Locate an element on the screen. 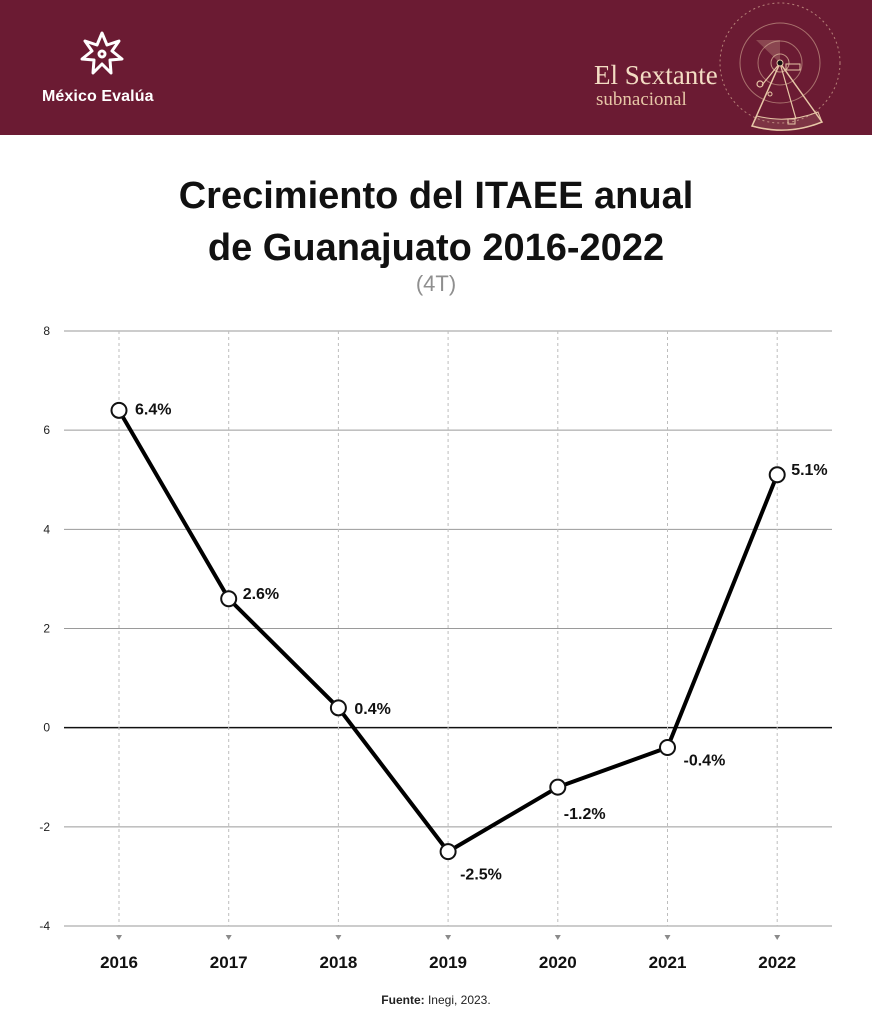  publication-title: El Sextante is located at coordinates (656, 75).